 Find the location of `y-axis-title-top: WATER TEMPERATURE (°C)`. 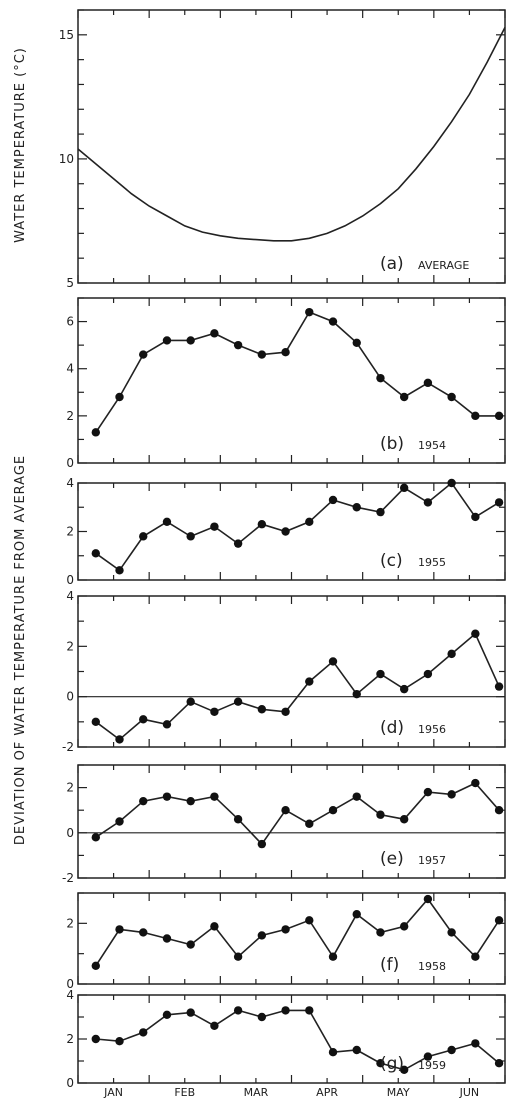

y-axis-title-top: WATER TEMPERATURE (°C) is located at coordinates (20, 145).